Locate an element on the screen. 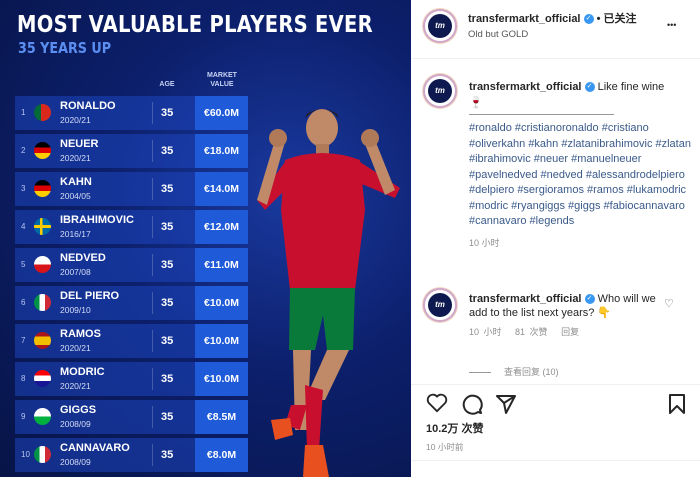 This screenshot has height=477, width=700. header-divider is located at coordinates (555, 58).